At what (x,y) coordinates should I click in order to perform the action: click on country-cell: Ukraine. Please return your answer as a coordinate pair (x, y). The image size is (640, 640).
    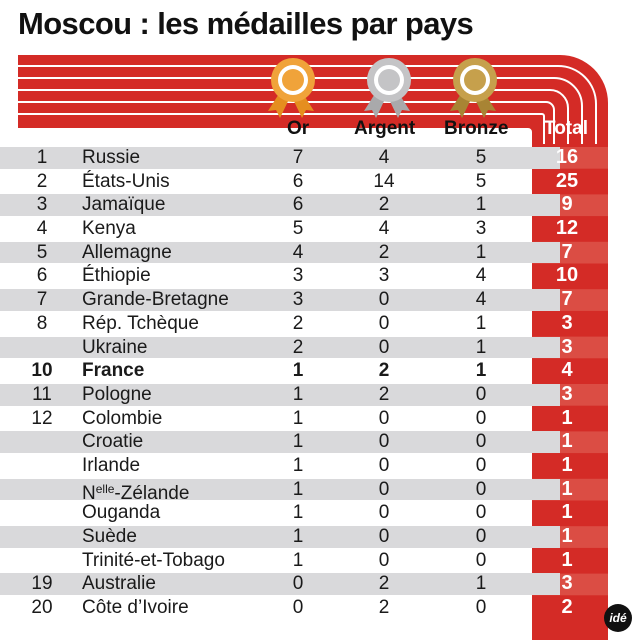
    Looking at the image, I should click on (114, 348).